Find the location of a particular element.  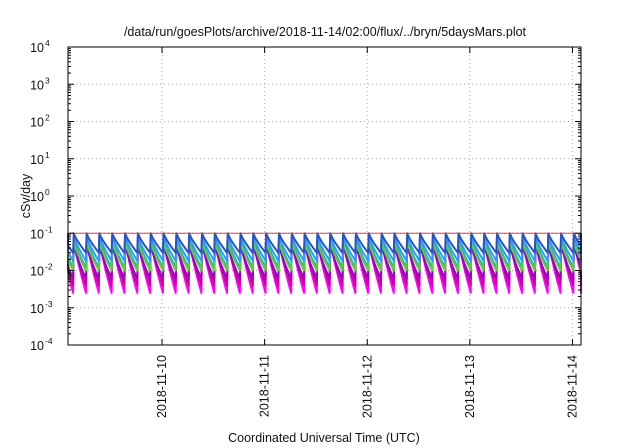

y-tick-exponent: 3 is located at coordinates (47, 80).